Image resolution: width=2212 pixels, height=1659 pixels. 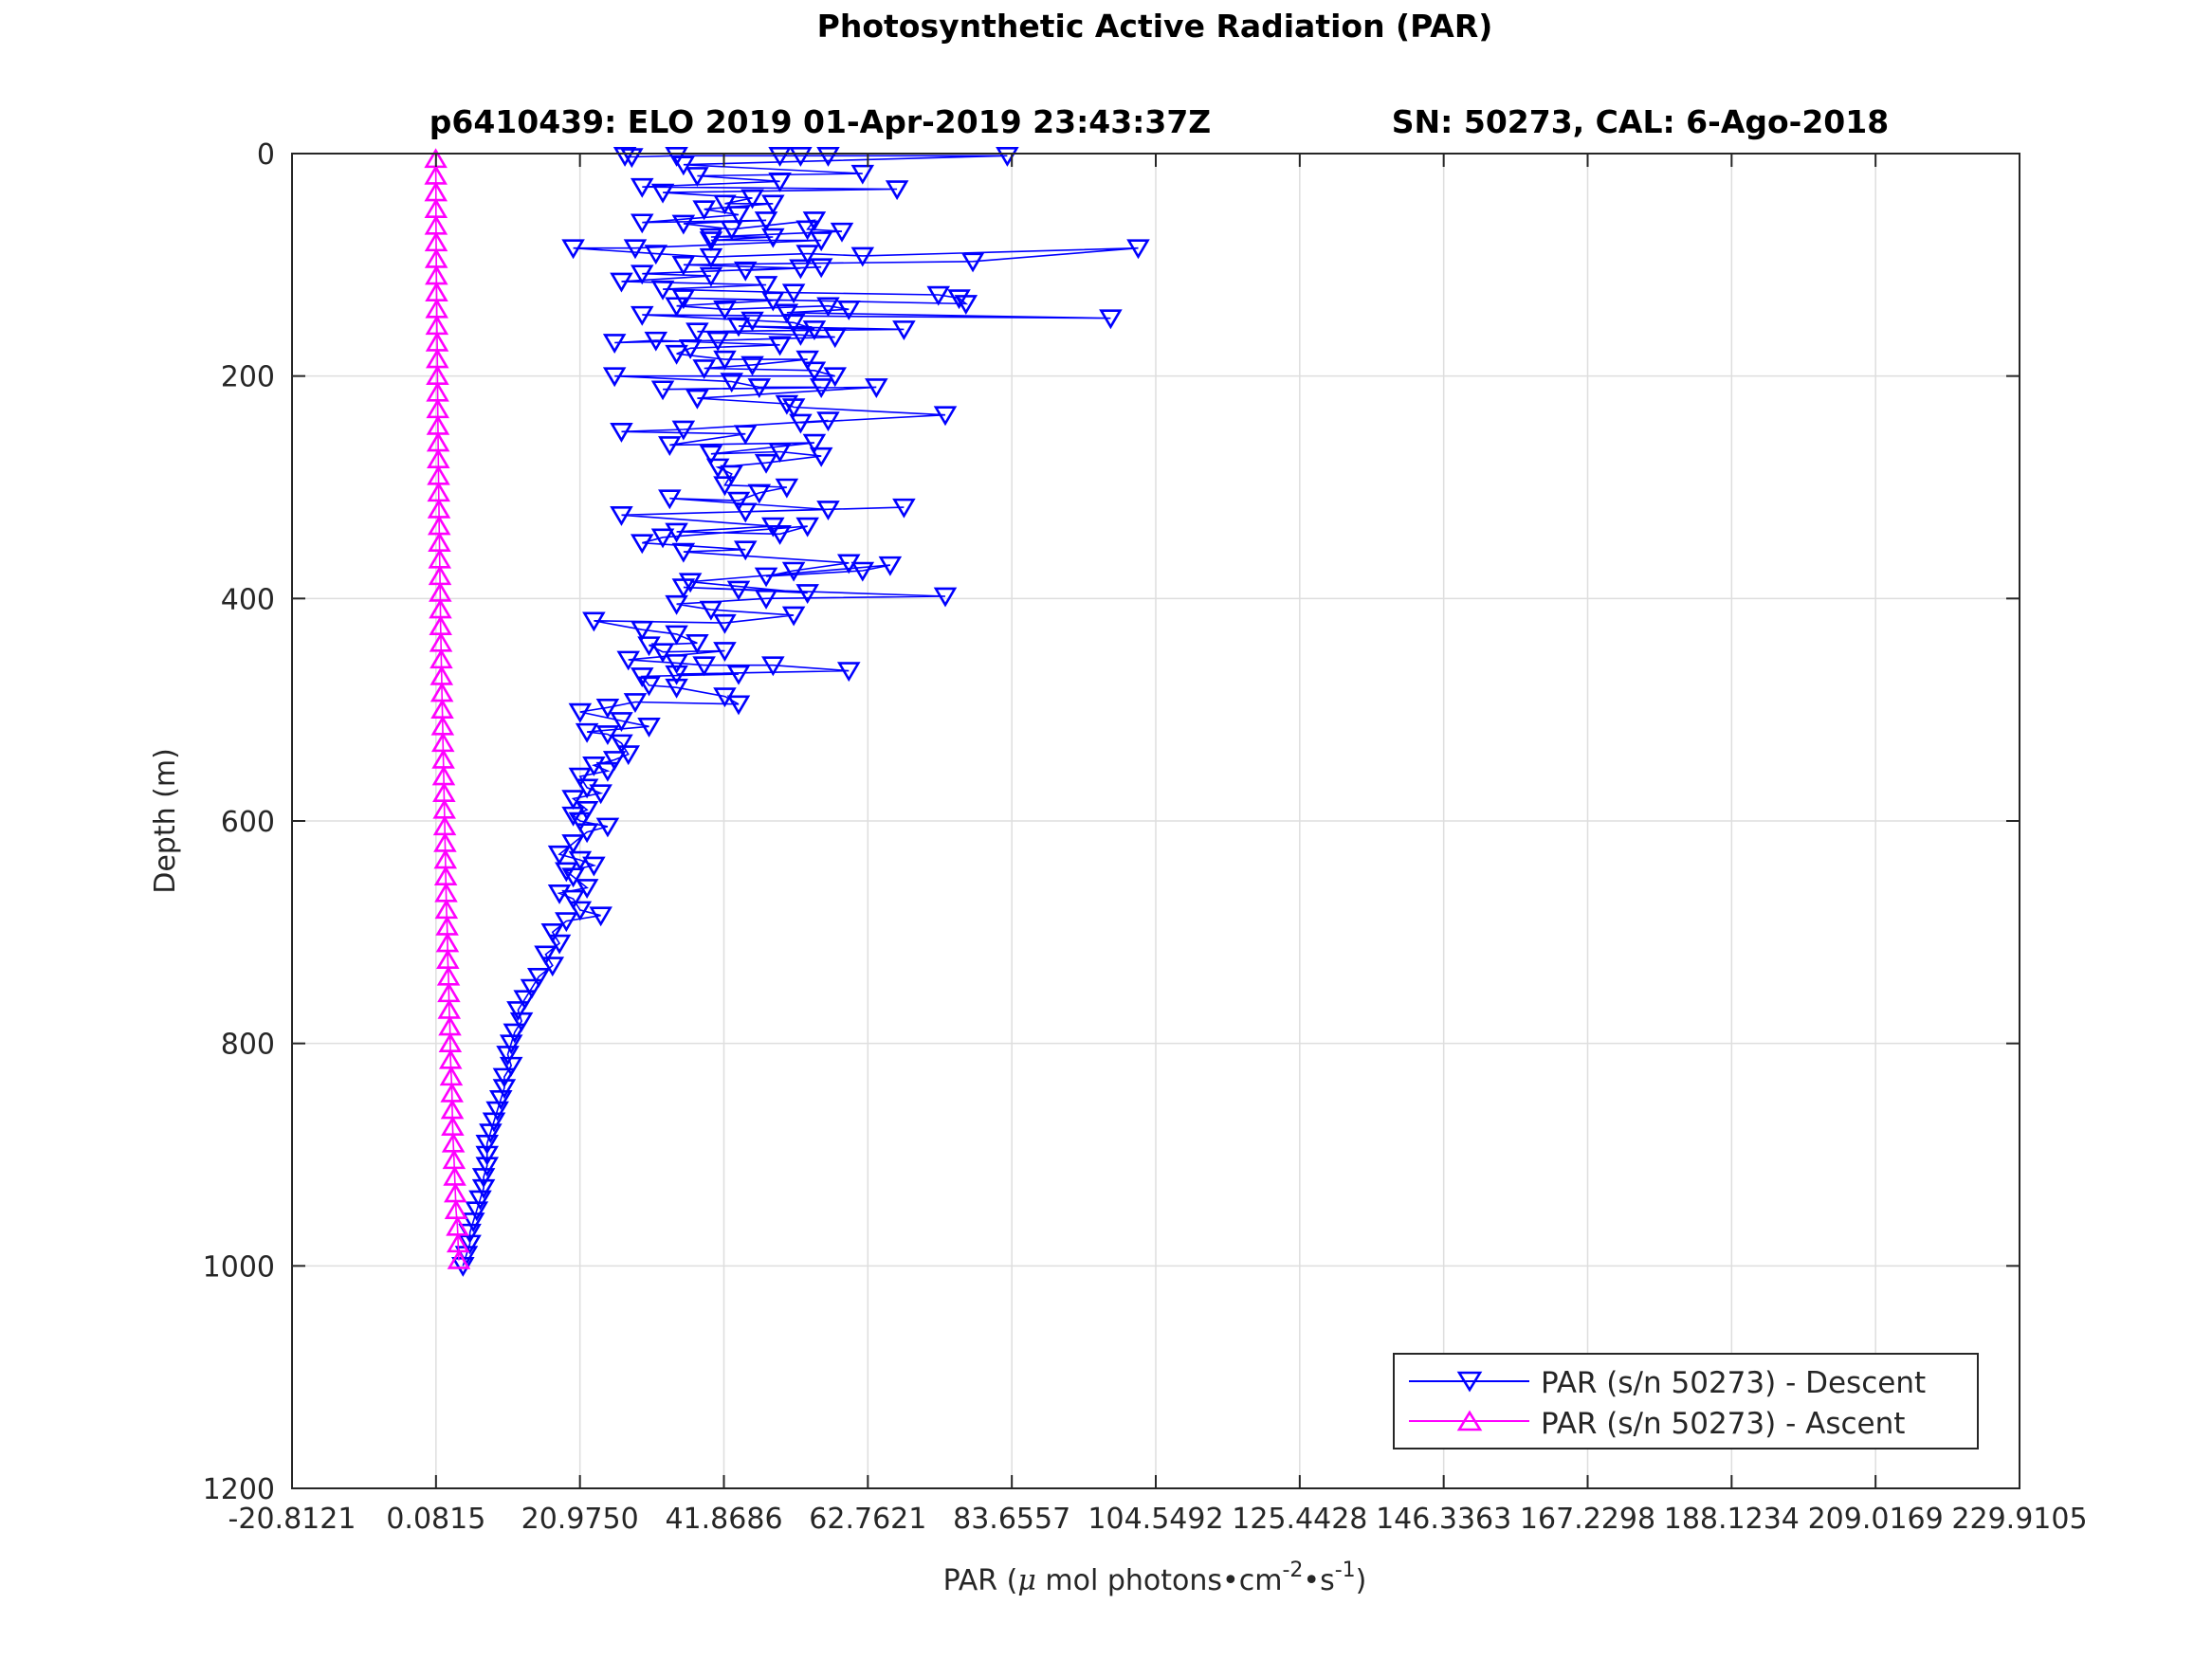 What do you see at coordinates (248, 599) in the screenshot?
I see `y-tick-label: 400` at bounding box center [248, 599].